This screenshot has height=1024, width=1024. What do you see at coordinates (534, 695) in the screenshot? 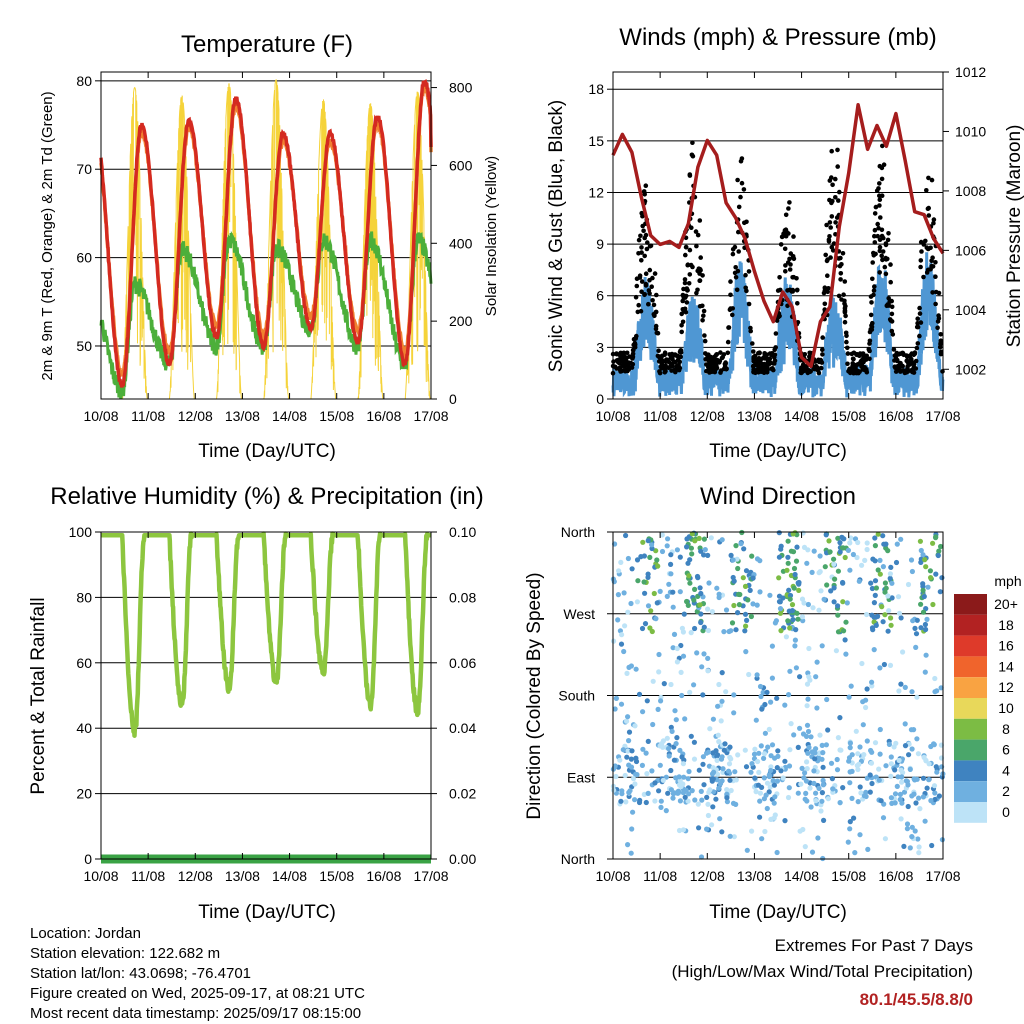
I see `direction-ylabel: Direction (Colored By Speed)` at bounding box center [534, 695].